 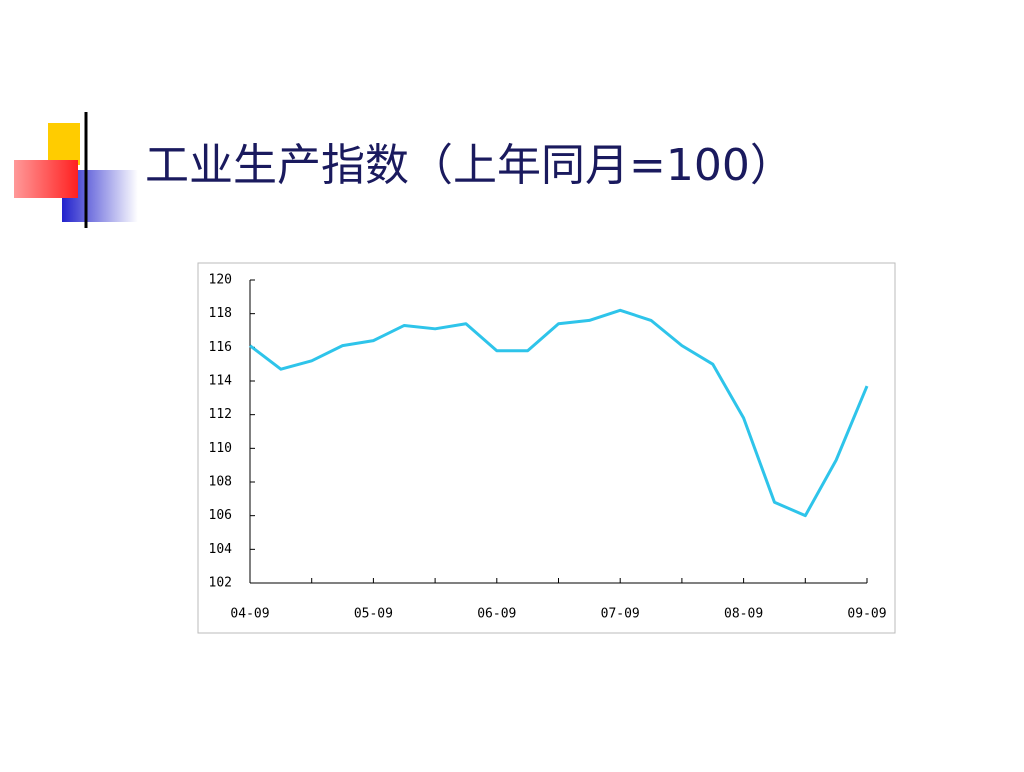 What do you see at coordinates (220, 347) in the screenshot?
I see `y-tick-label: 116` at bounding box center [220, 347].